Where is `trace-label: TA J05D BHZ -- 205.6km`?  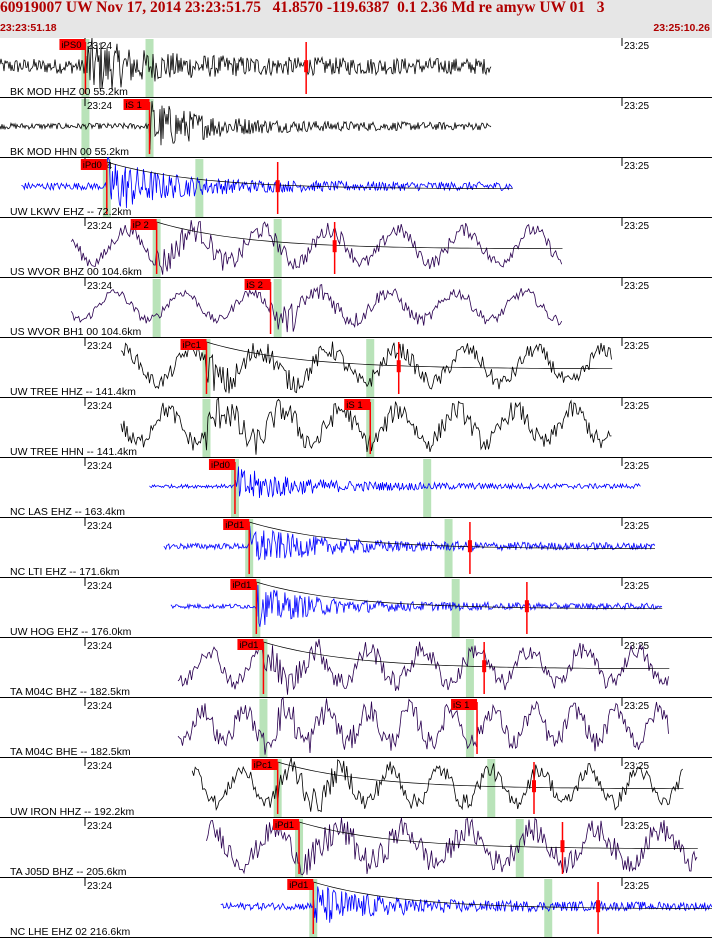
trace-label: TA J05D BHZ -- 205.6km is located at coordinates (68, 872).